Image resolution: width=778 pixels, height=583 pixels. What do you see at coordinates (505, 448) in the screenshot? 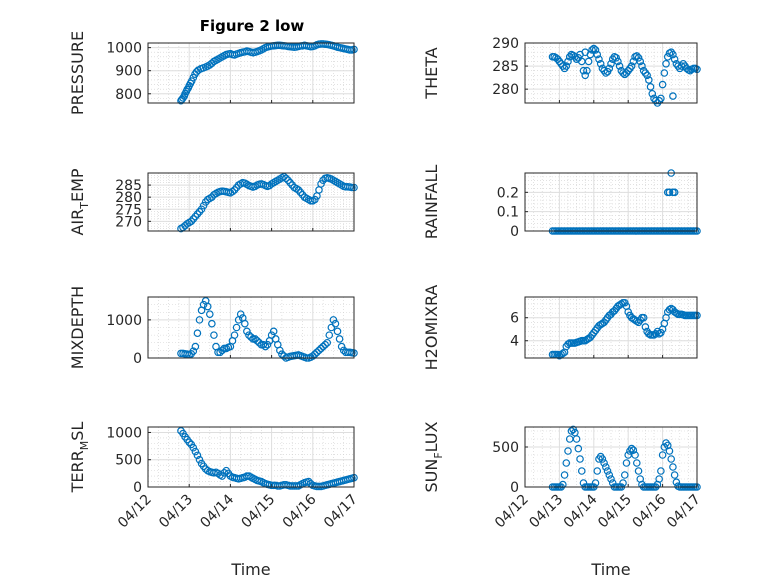
I see `y-tick-label: 500` at bounding box center [505, 448].